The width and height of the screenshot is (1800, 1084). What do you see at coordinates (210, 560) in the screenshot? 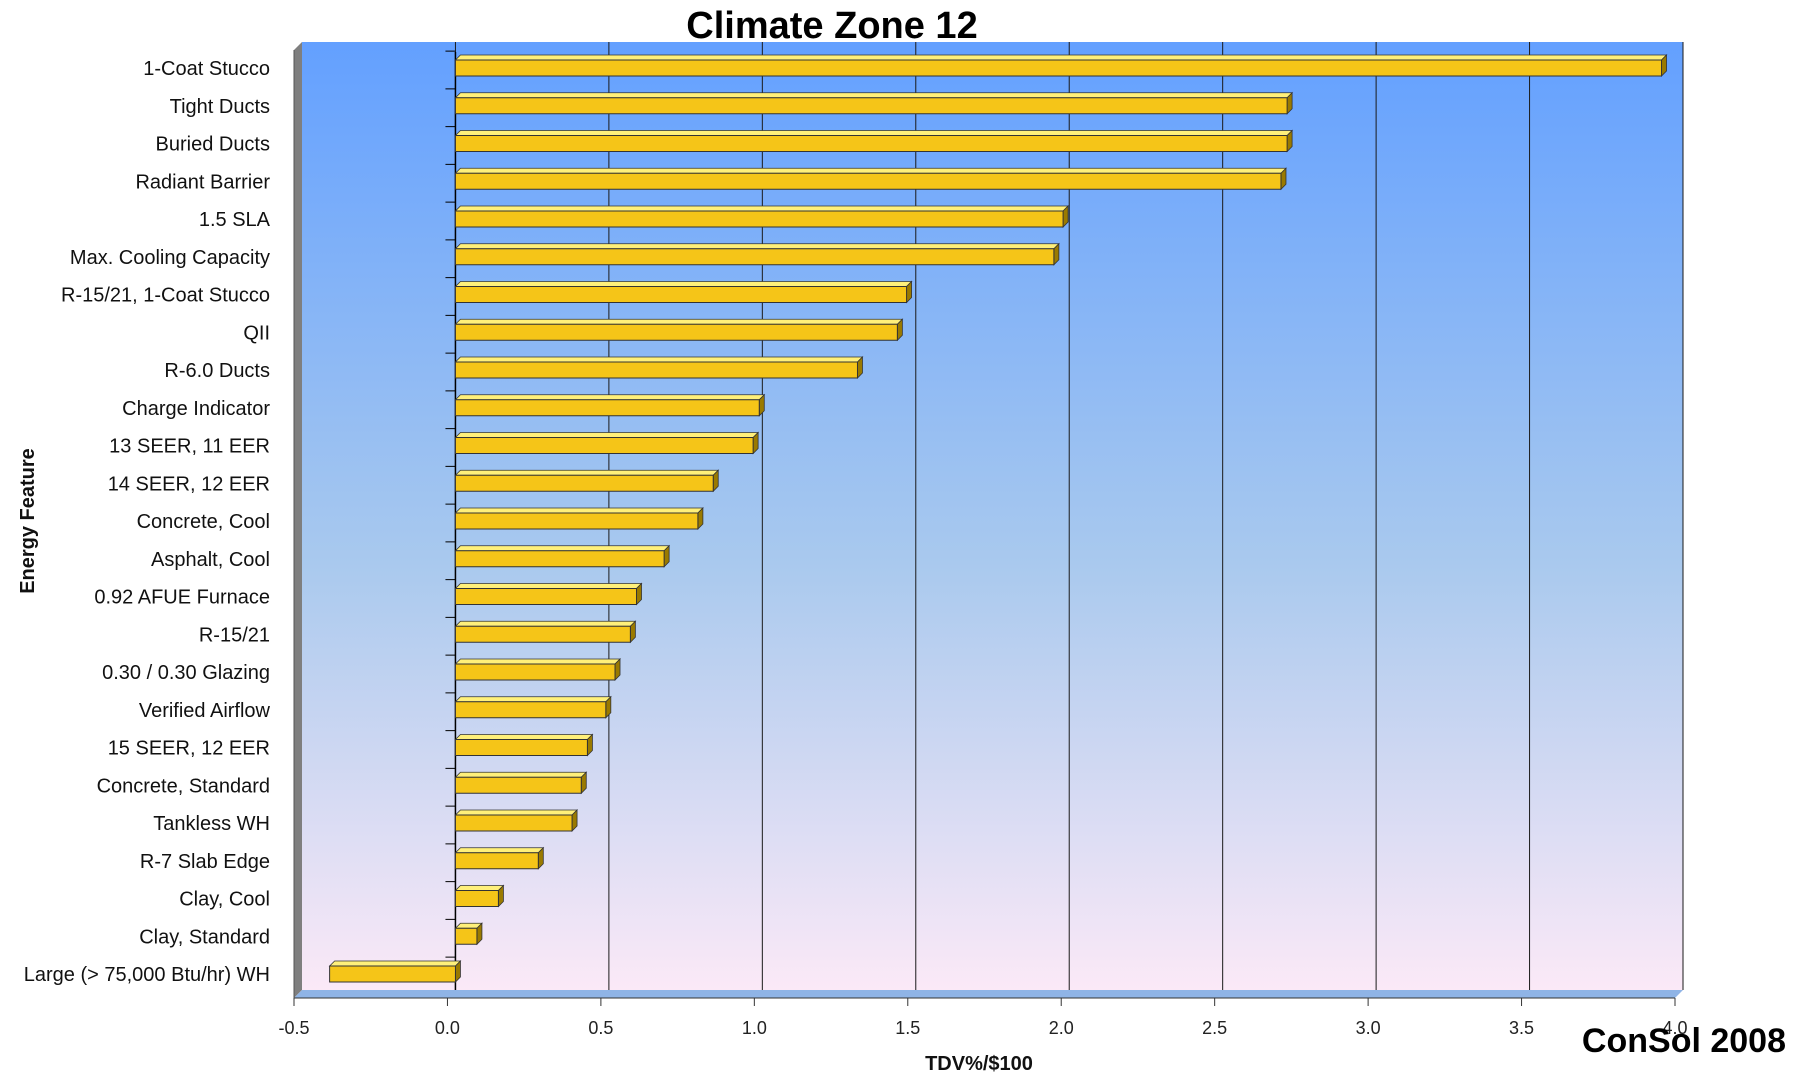
I see `category-label: Asphalt, Cool` at bounding box center [210, 560].